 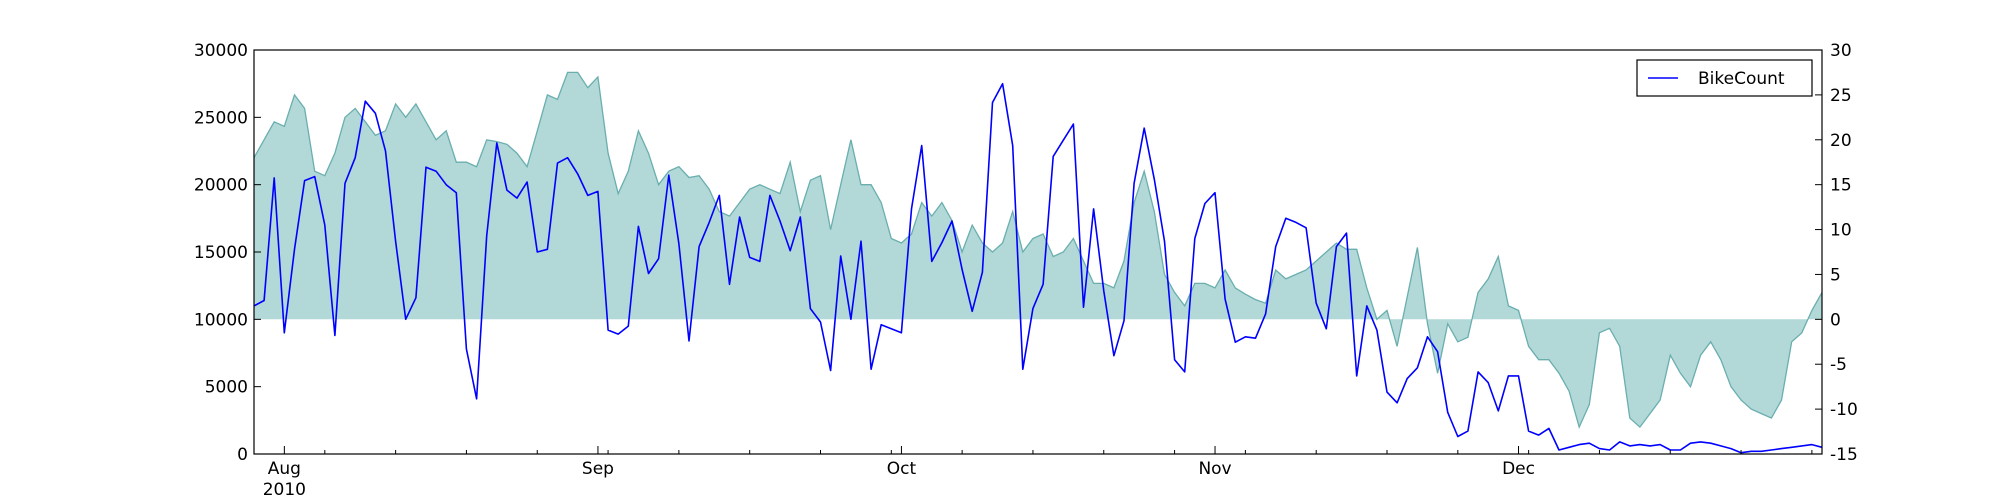 What do you see at coordinates (1835, 320) in the screenshot?
I see `right-tick-label: 0` at bounding box center [1835, 320].